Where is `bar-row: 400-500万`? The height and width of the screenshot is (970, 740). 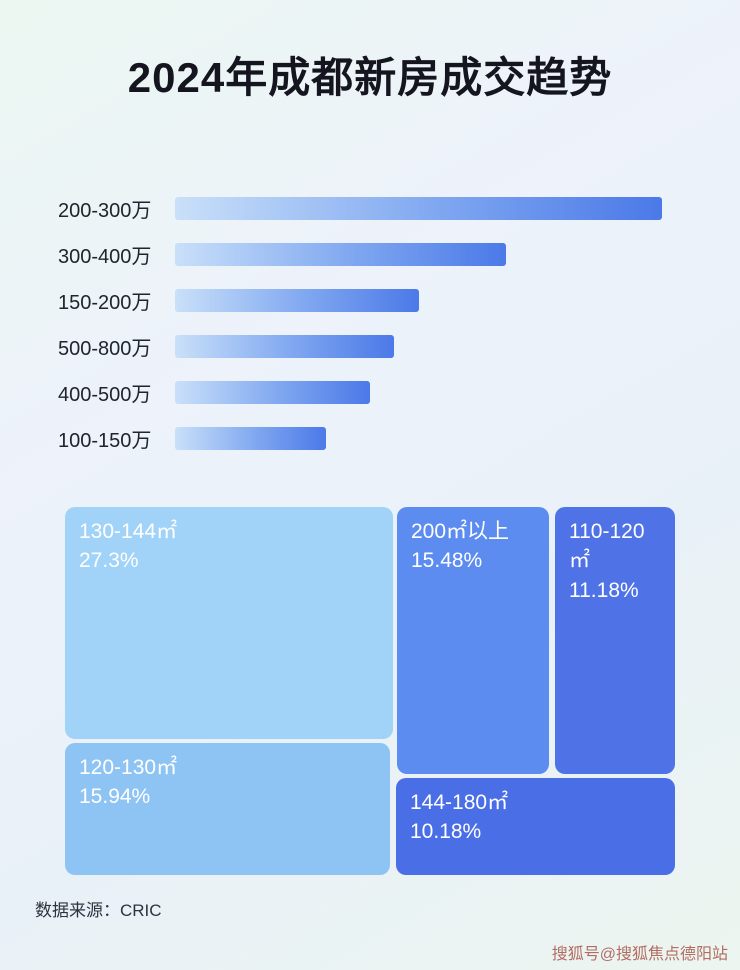 bar-row: 400-500万 is located at coordinates (399, 393).